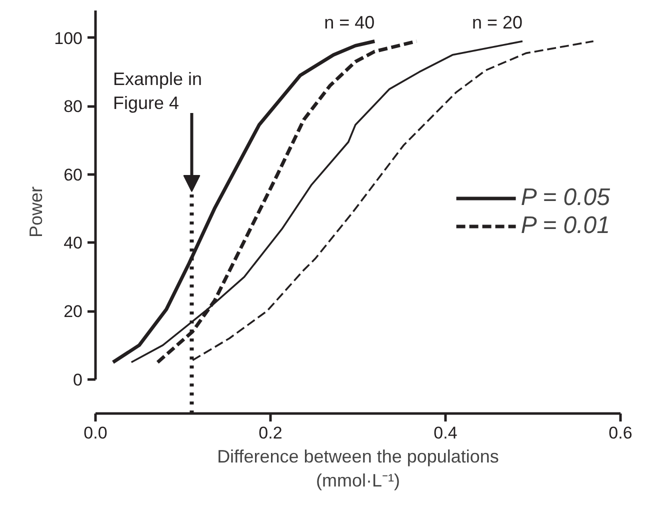  I want to click on x-tick-label: 0.4, so click(446, 433).